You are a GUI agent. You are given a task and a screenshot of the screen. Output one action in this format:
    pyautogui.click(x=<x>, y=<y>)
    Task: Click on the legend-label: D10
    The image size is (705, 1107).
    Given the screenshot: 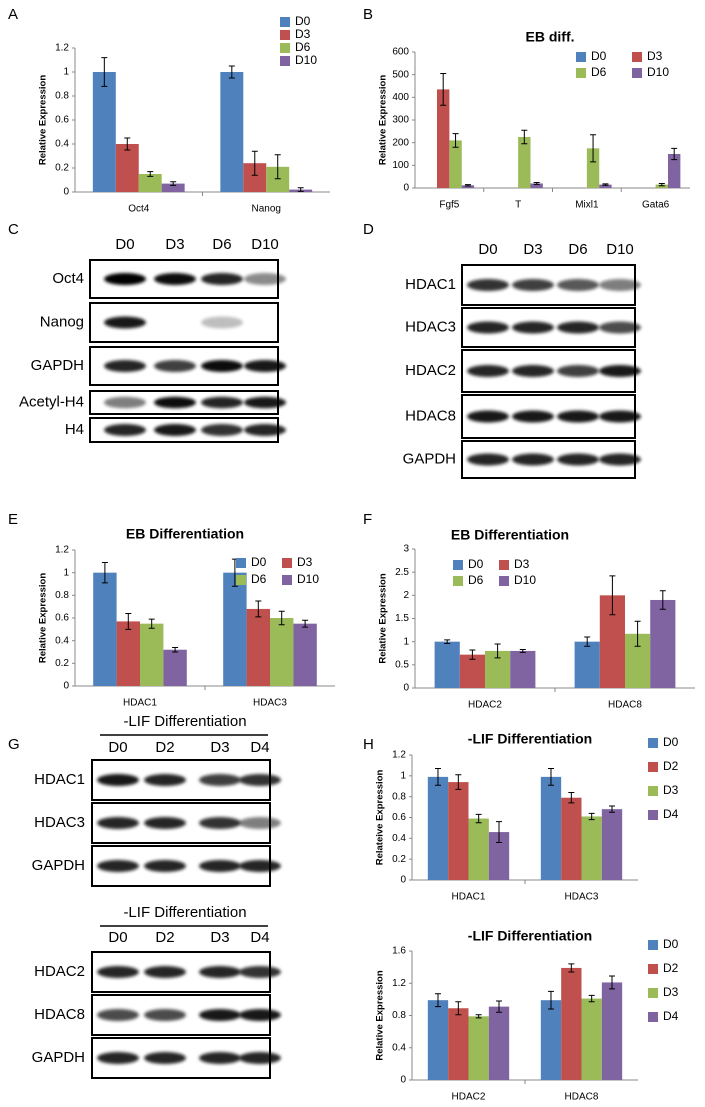 What is the action you would take?
    pyautogui.click(x=658, y=72)
    